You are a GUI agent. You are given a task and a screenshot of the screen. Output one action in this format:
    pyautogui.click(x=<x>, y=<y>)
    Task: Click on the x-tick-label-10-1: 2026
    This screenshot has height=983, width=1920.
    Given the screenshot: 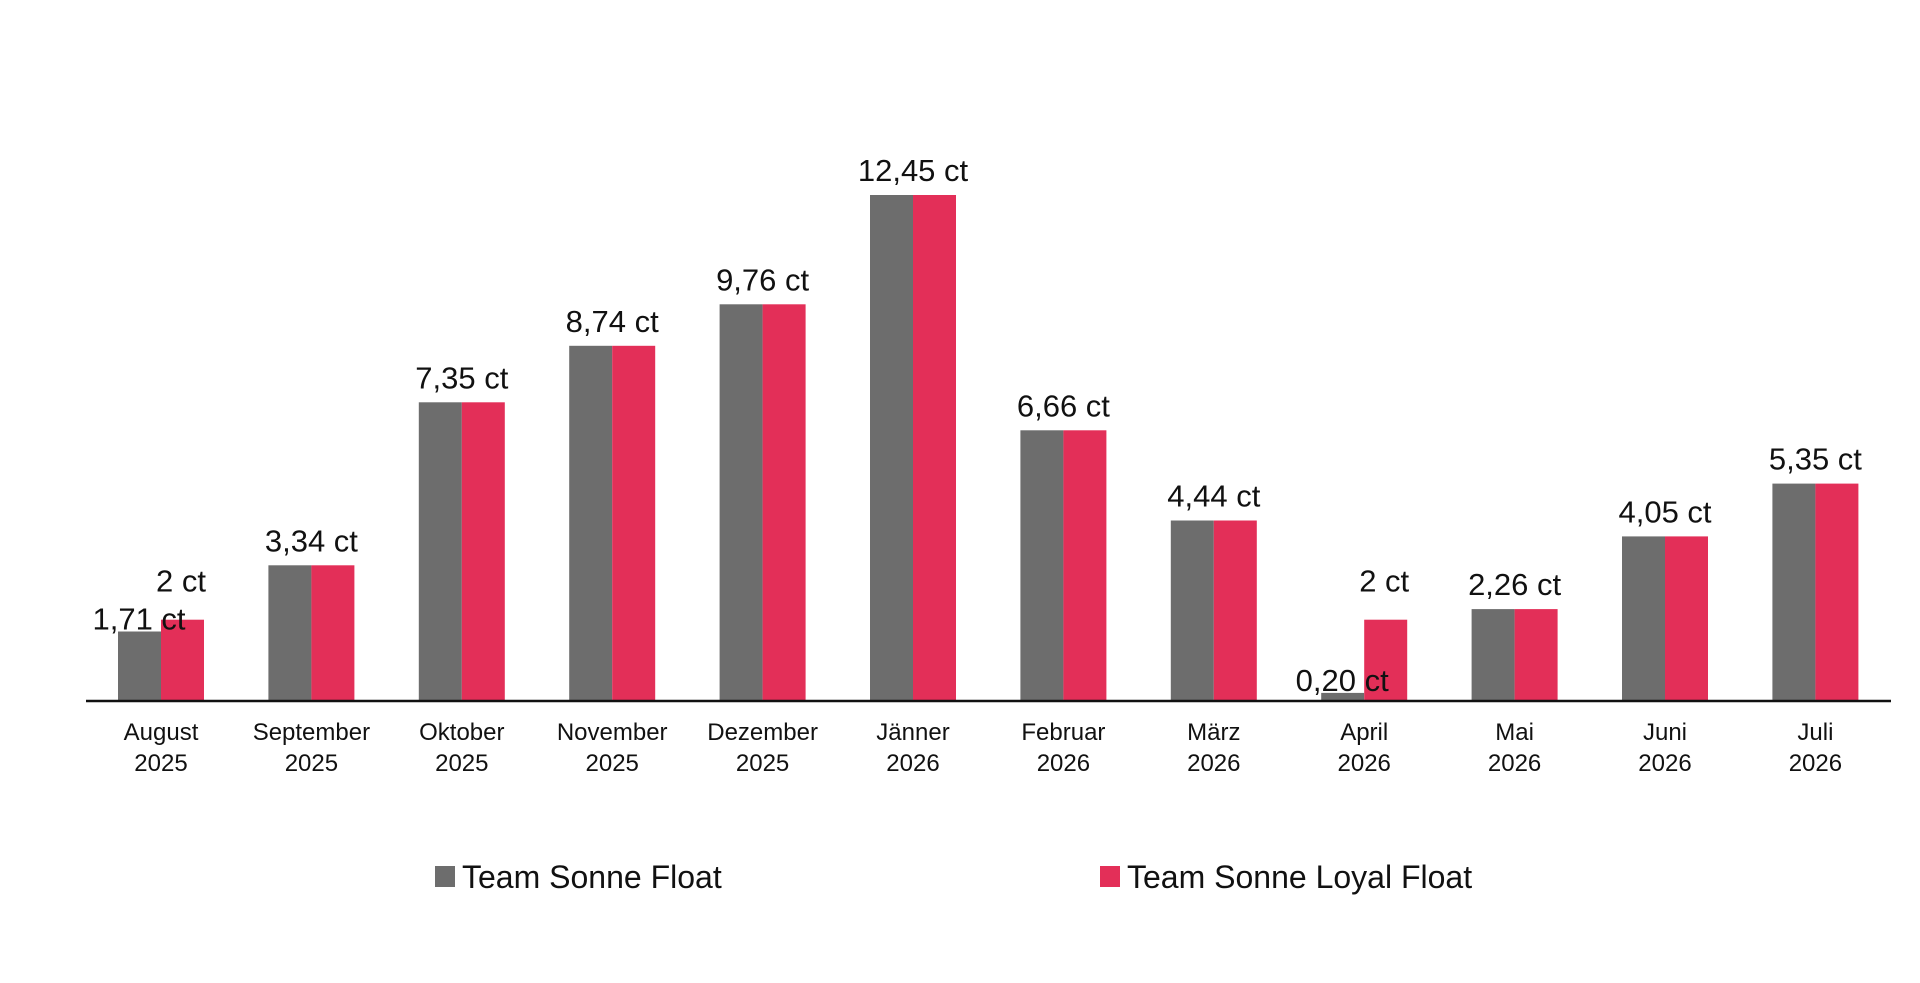 What is the action you would take?
    pyautogui.click(x=1664, y=763)
    